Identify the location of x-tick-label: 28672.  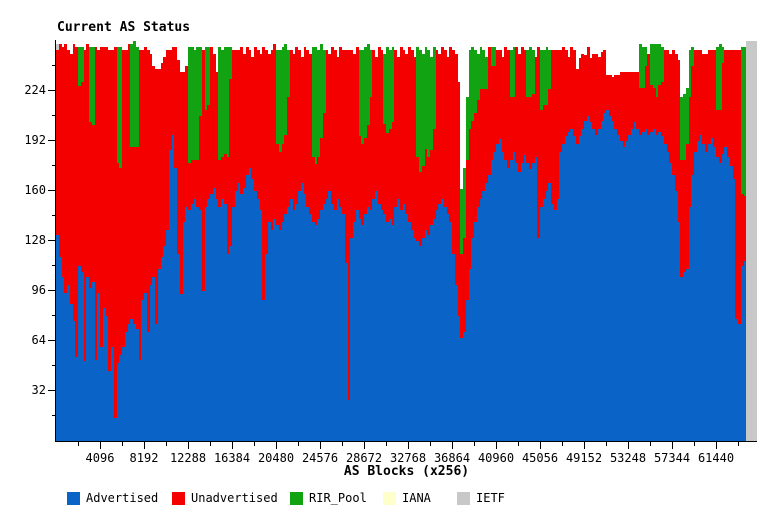
(364, 458).